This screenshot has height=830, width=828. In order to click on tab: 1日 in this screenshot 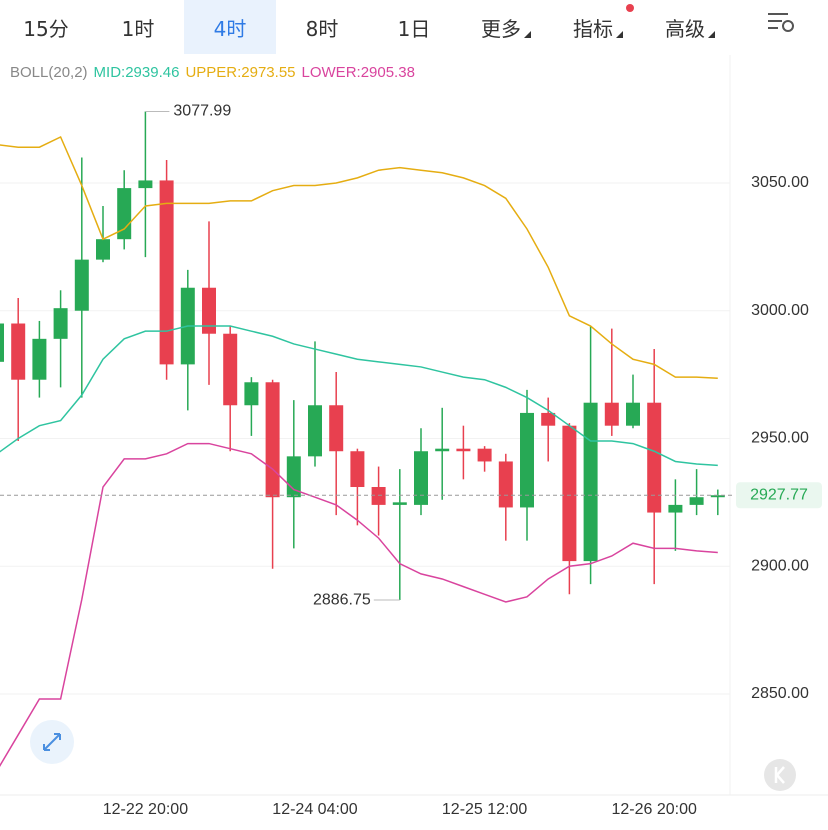, I will do `click(414, 27)`.